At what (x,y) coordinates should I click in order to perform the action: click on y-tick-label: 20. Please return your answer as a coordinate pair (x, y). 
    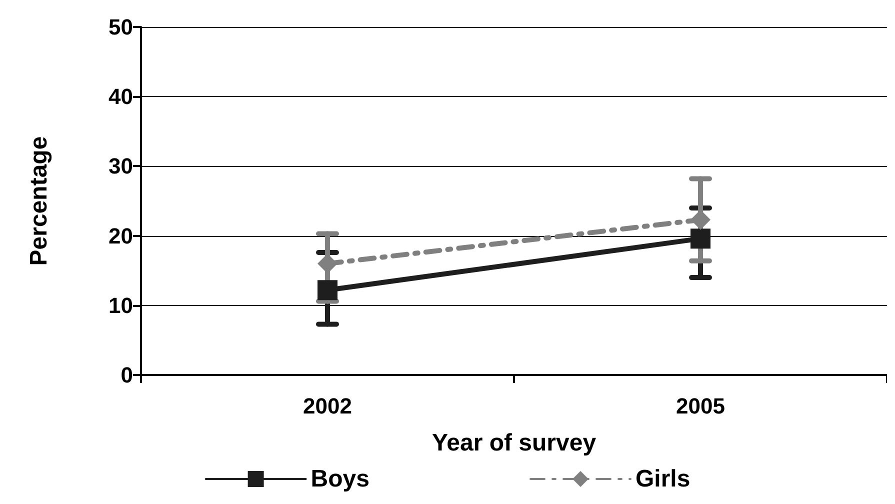
    Looking at the image, I should click on (120, 235).